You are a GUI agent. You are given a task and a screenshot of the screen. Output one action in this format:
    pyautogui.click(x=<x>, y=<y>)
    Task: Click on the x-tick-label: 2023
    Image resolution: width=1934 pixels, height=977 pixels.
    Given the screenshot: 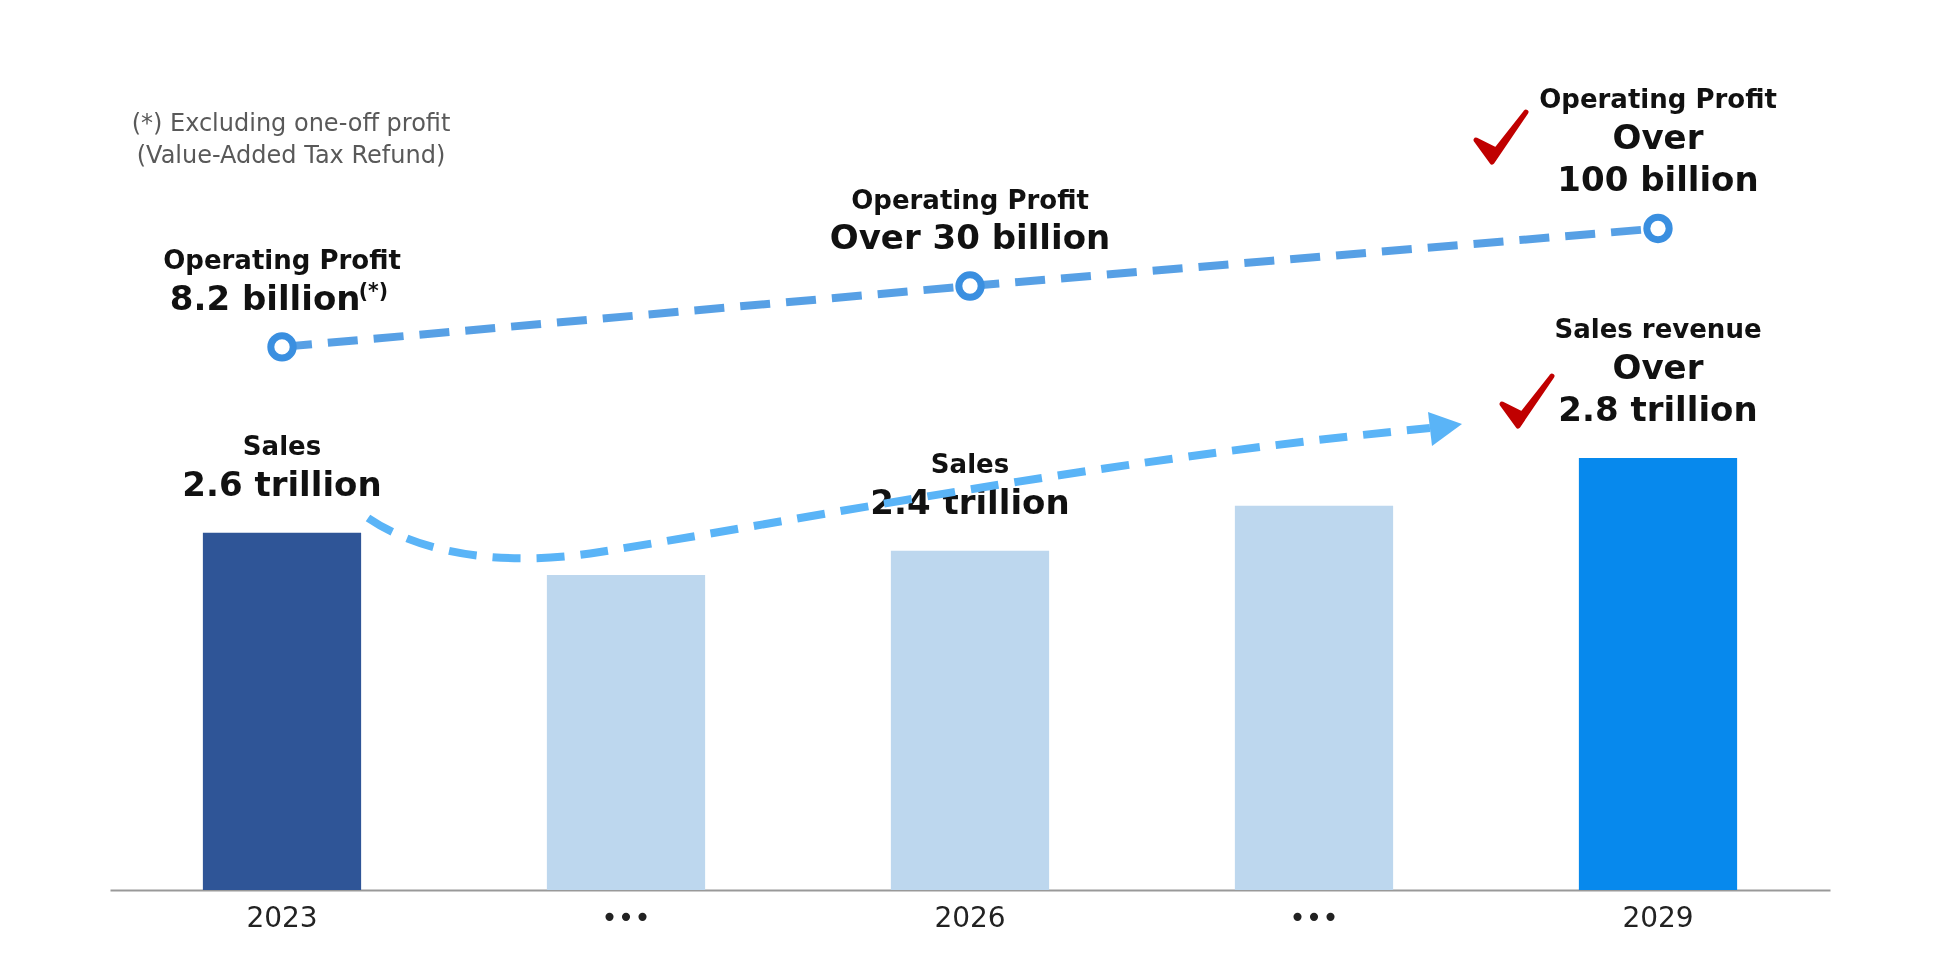 What is the action you would take?
    pyautogui.click(x=282, y=917)
    